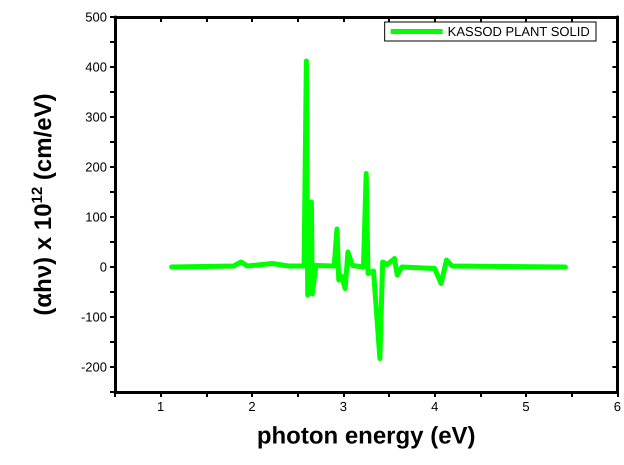 The image size is (624, 465). What do you see at coordinates (434, 406) in the screenshot?
I see `x-tick-label: 4` at bounding box center [434, 406].